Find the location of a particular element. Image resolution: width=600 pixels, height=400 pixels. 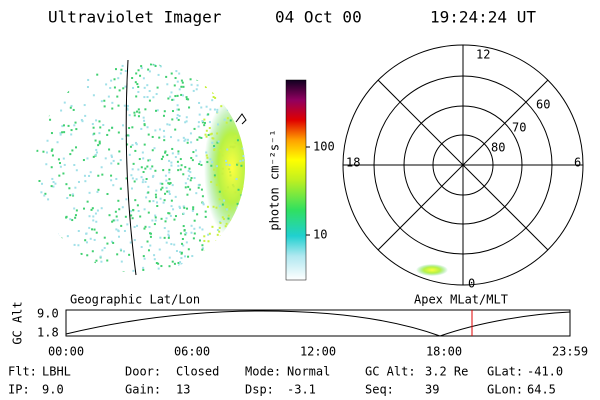

alt-xtick-label: 23:59 is located at coordinates (570, 352).